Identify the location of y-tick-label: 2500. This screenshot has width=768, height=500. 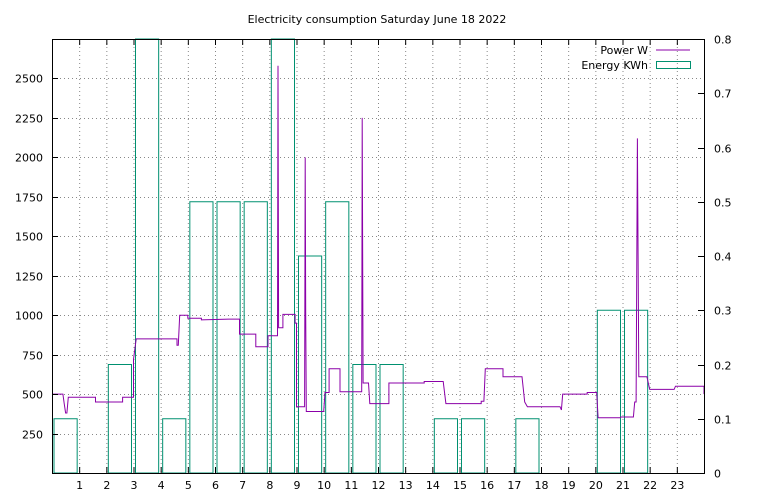
(29, 79).